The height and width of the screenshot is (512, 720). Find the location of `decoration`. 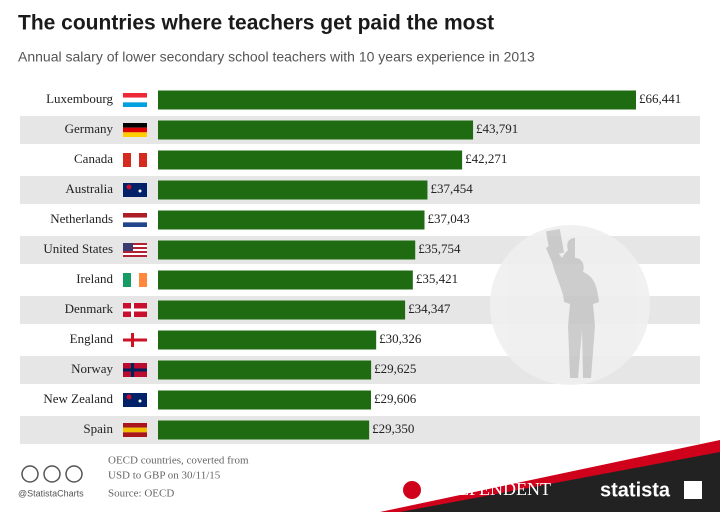

decoration is located at coordinates (570, 305).